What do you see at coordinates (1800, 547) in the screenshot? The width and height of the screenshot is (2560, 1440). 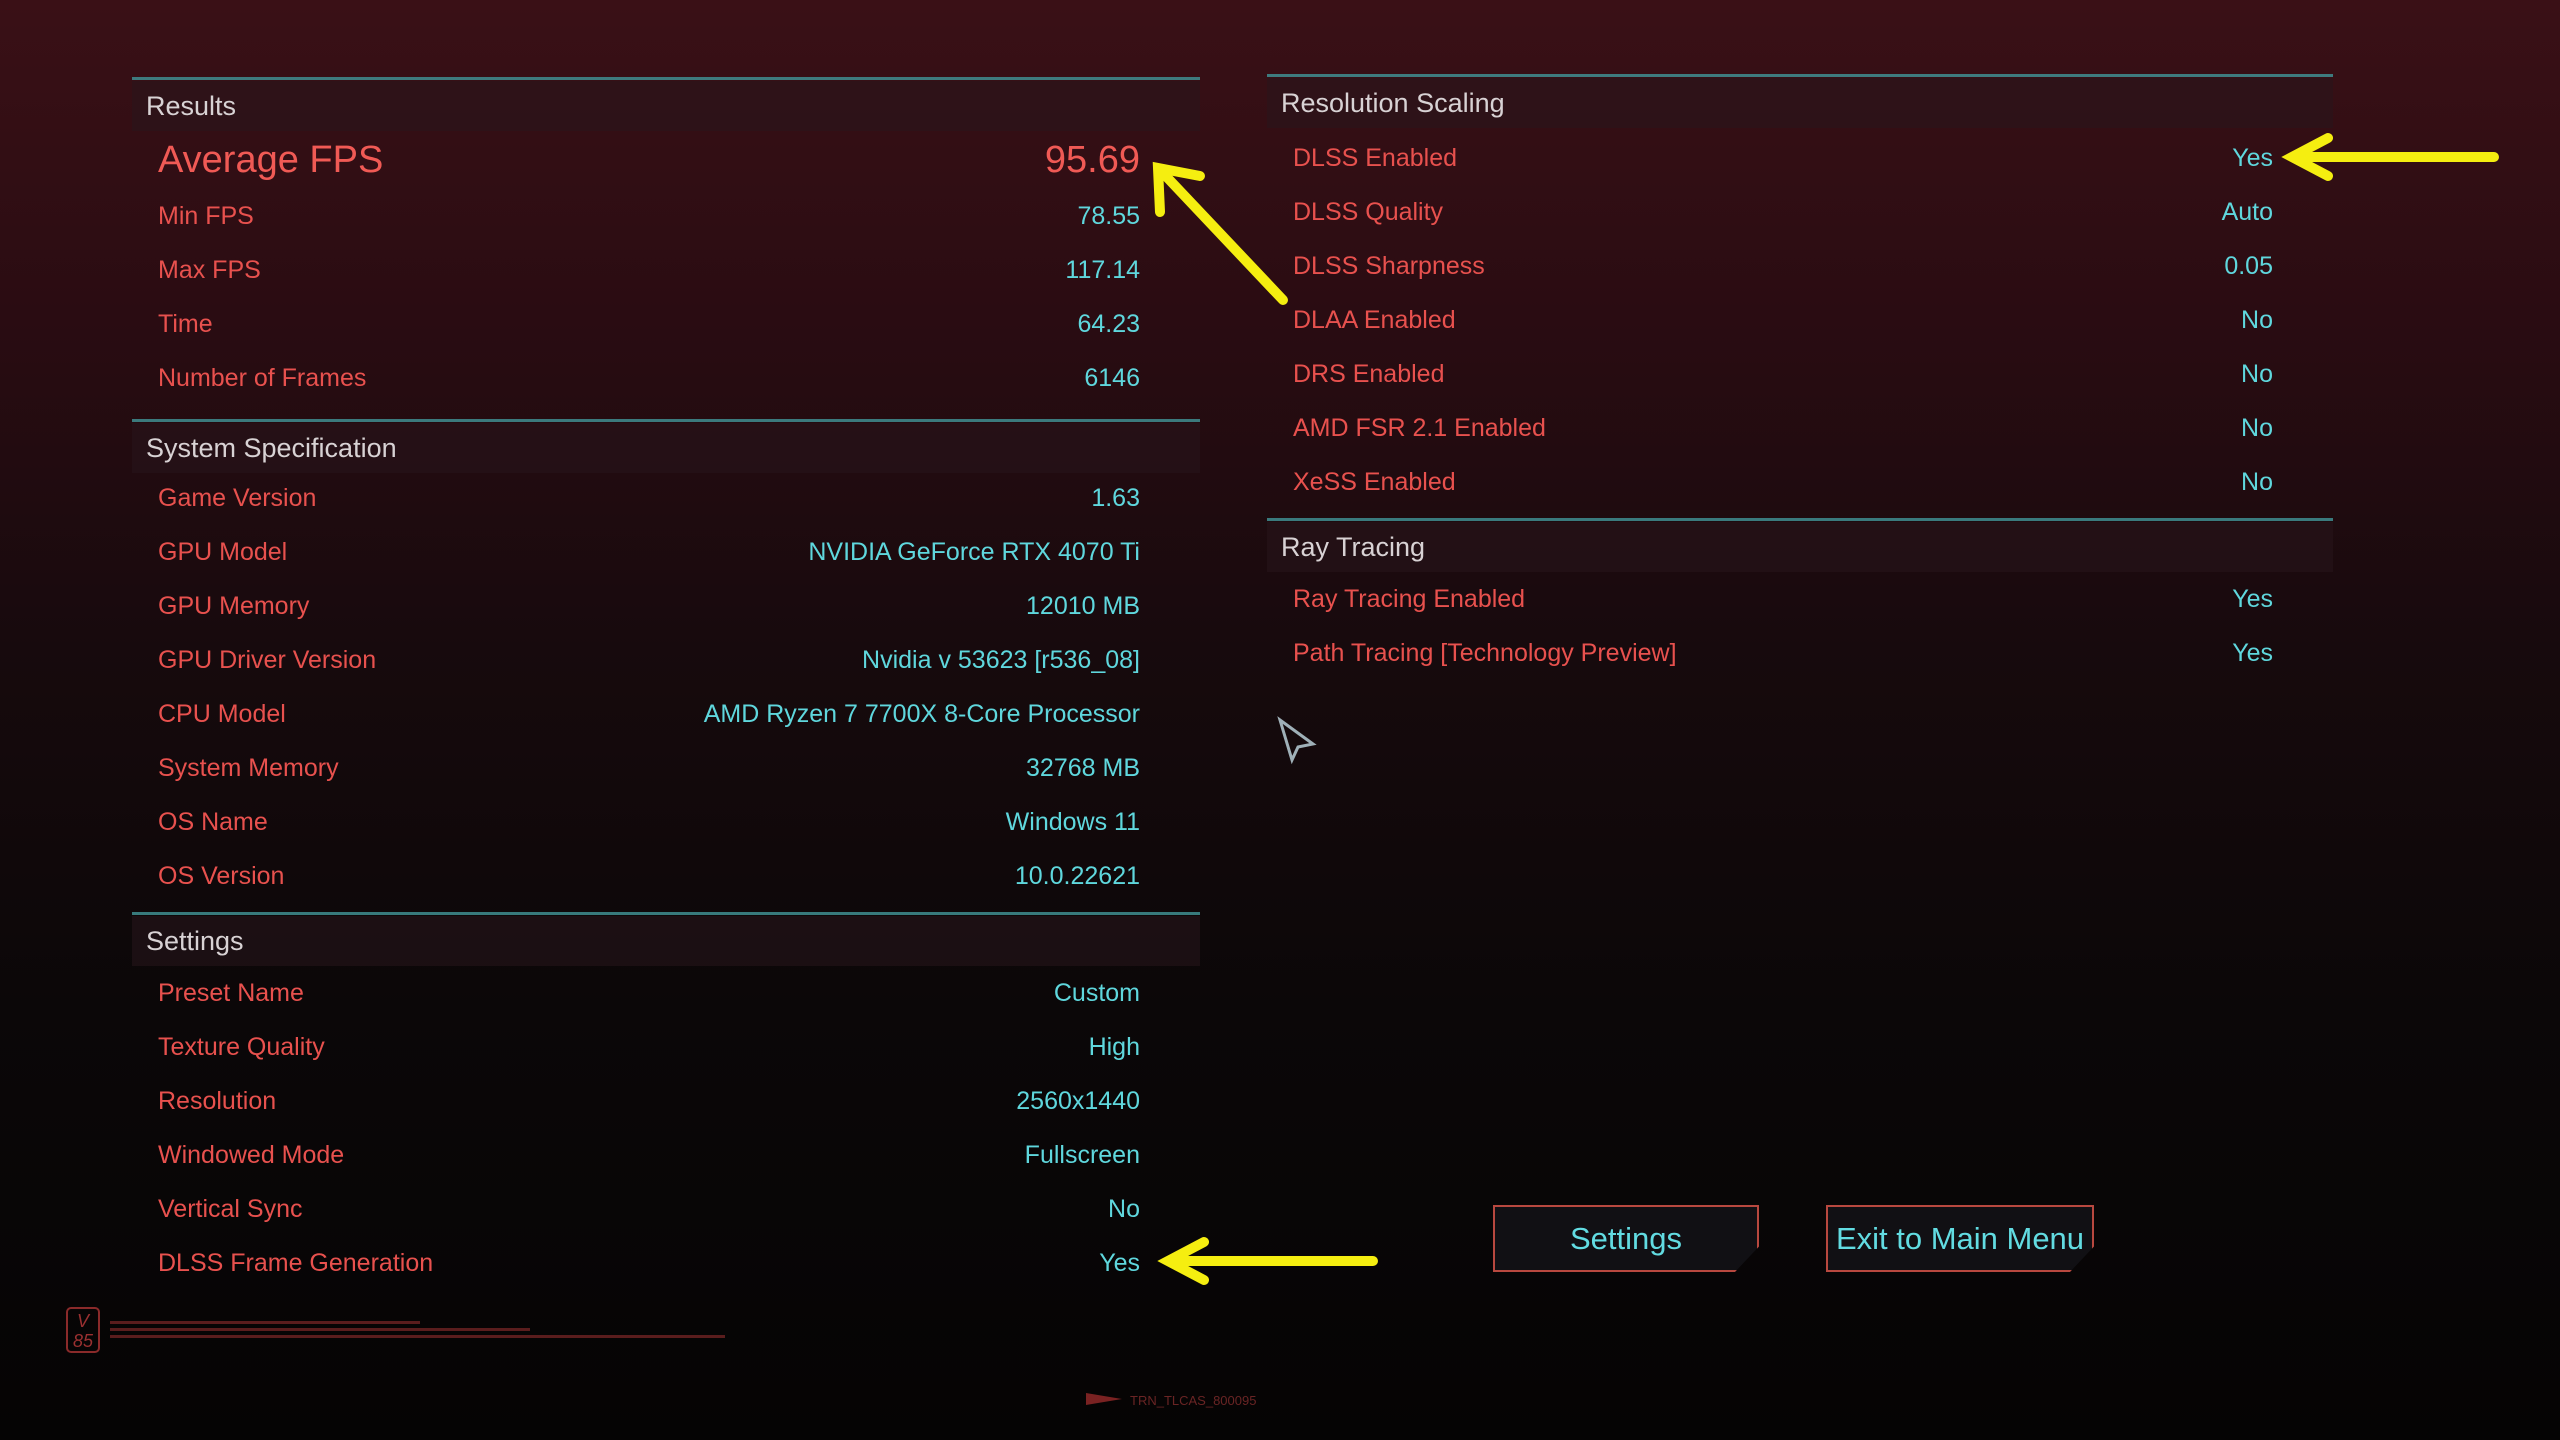 I see `section-header-ray-tracing: Ray Tracing` at bounding box center [1800, 547].